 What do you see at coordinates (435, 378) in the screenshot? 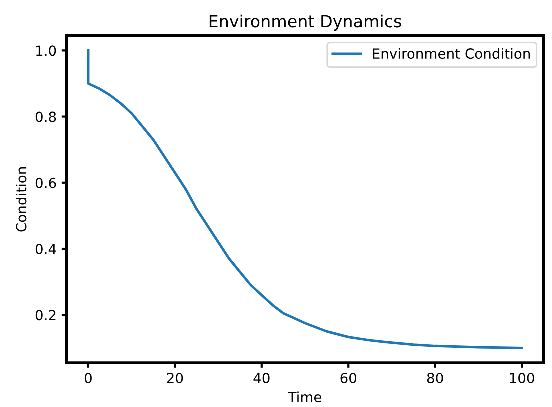
I see `x-tick-label: 80` at bounding box center [435, 378].